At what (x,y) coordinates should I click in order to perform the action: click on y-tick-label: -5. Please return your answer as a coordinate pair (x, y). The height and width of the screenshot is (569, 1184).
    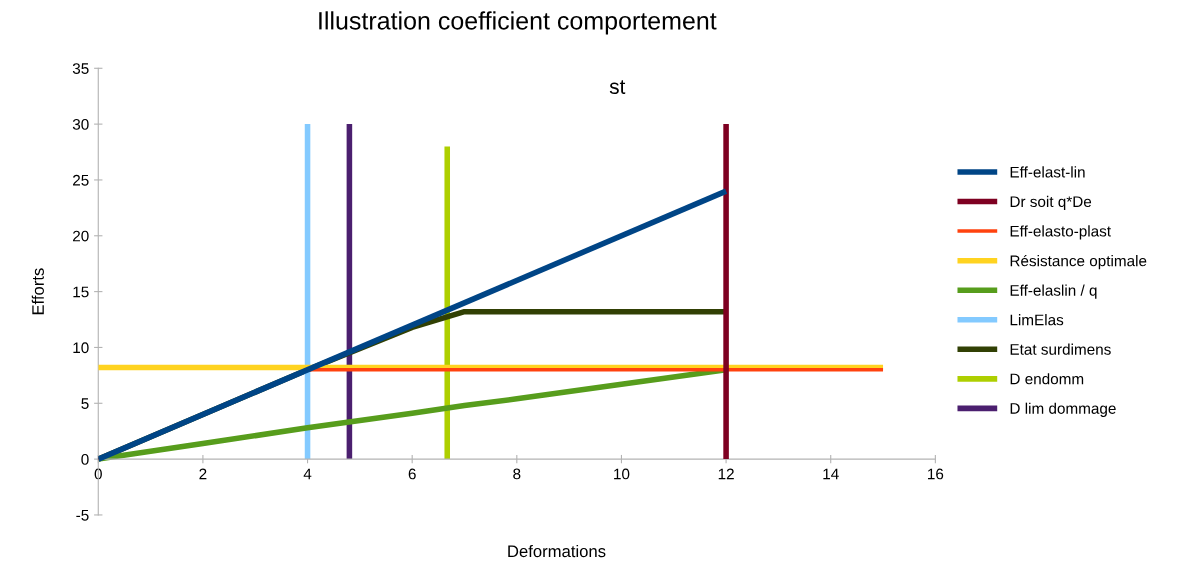
    Looking at the image, I should click on (82, 515).